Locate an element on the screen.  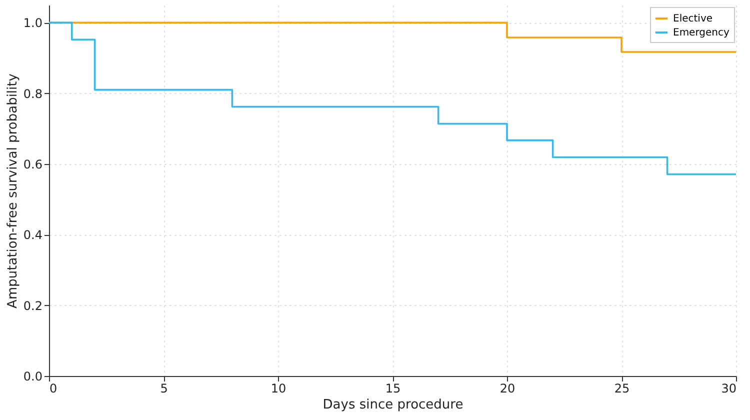
x-tick-label: 5 is located at coordinates (164, 389).